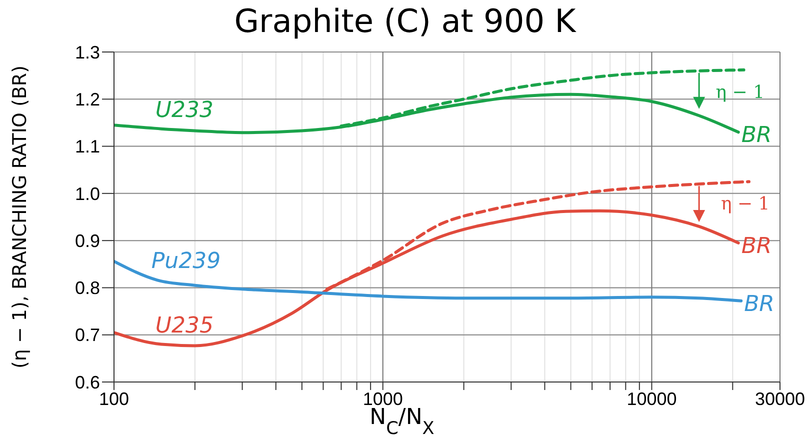 Image resolution: width=810 pixels, height=438 pixels. Describe the element at coordinates (405, 21) in the screenshot. I see `chart-title: Graphite (C) at 900 K` at that location.